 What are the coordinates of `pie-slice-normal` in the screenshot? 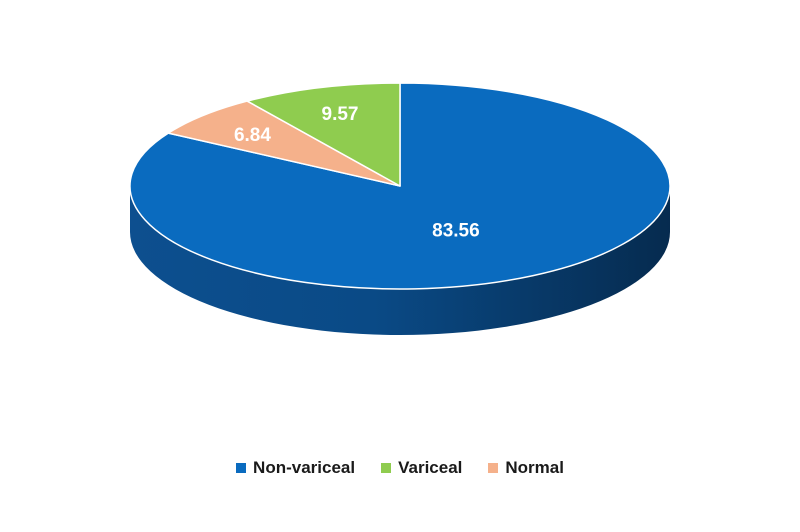 It's located at (284, 143).